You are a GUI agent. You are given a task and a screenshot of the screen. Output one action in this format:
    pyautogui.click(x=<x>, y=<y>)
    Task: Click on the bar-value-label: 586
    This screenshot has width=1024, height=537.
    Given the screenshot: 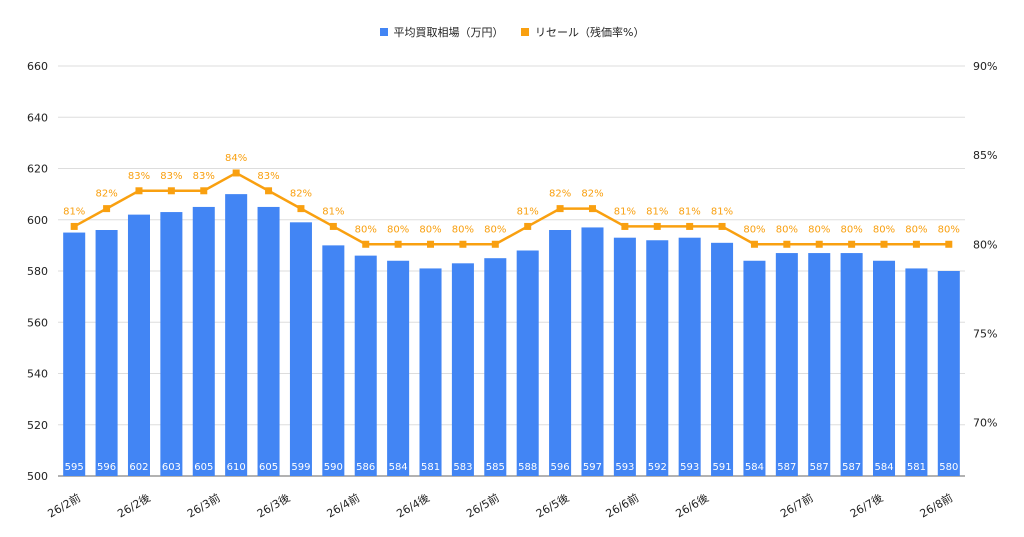 What is the action you would take?
    pyautogui.click(x=365, y=467)
    